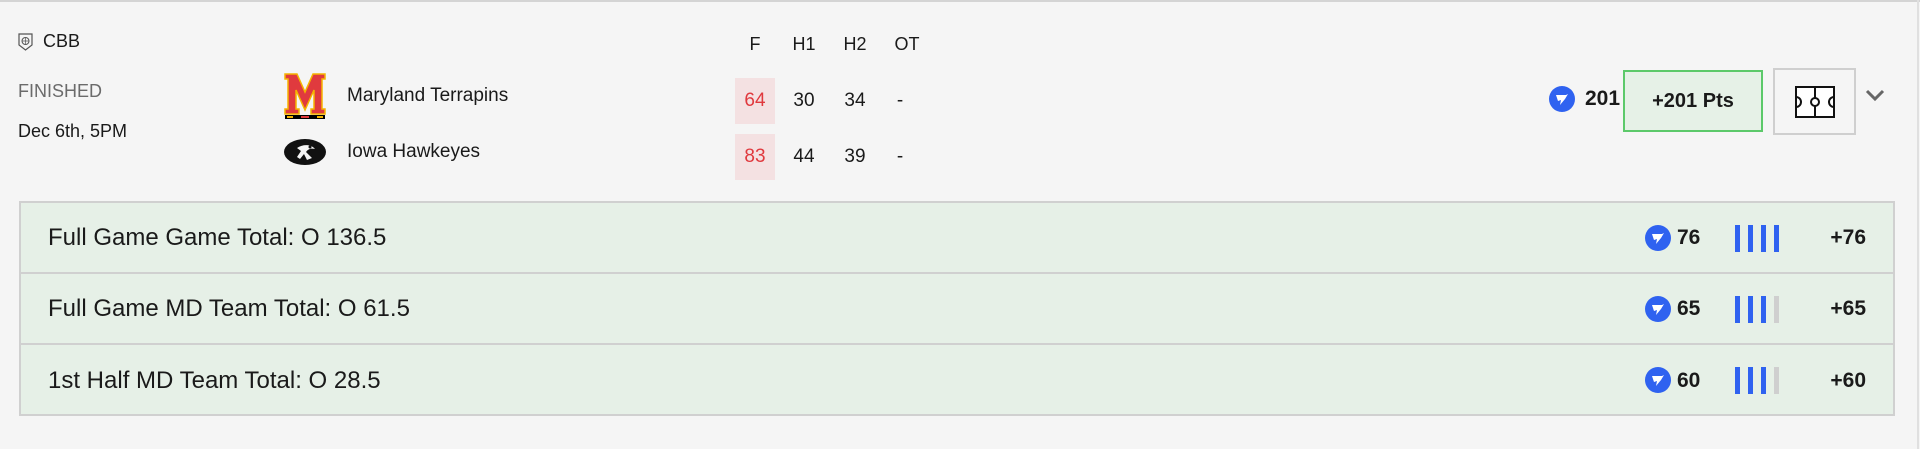 This screenshot has height=449, width=1920. Describe the element at coordinates (1584, 99) in the screenshot. I see `total-points: 201` at that location.